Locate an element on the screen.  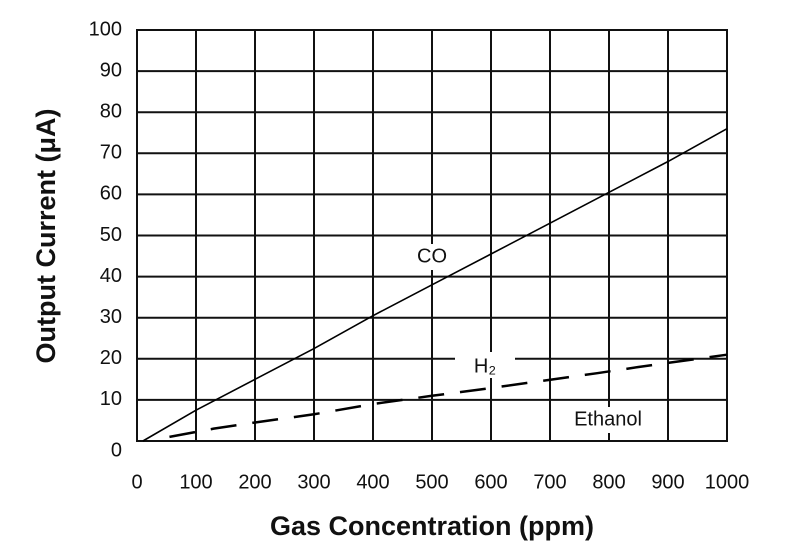
y-tick-label: 50 is located at coordinates (111, 235).